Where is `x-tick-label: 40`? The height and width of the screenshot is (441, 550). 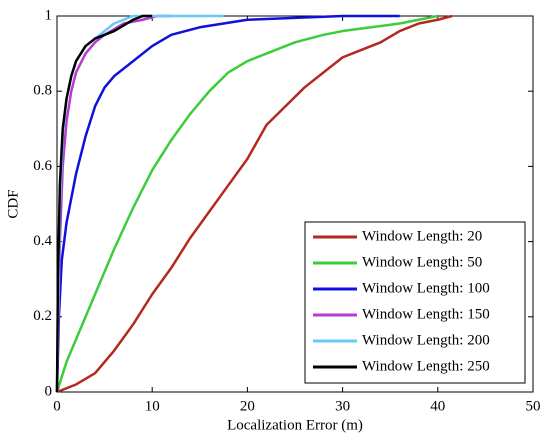 x-tick-label: 40 is located at coordinates (437, 406).